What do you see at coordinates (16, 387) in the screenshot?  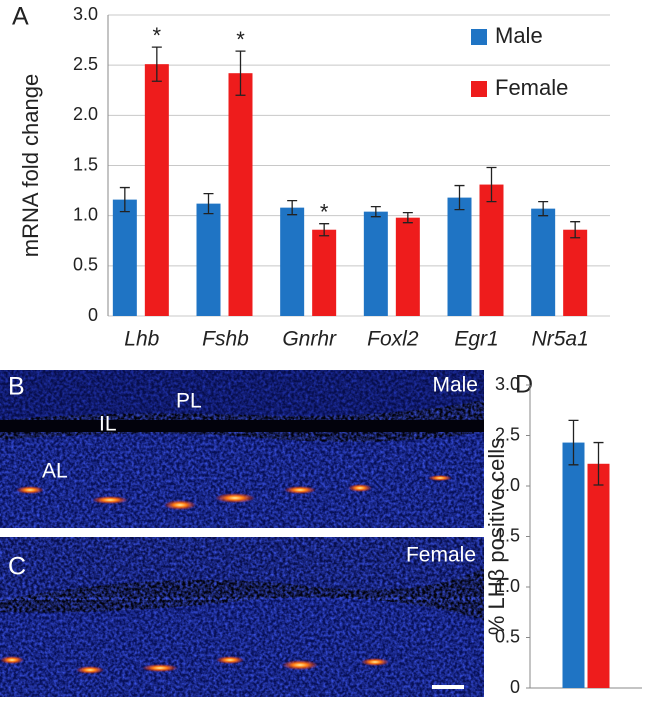 I see `panel-label: B` at bounding box center [16, 387].